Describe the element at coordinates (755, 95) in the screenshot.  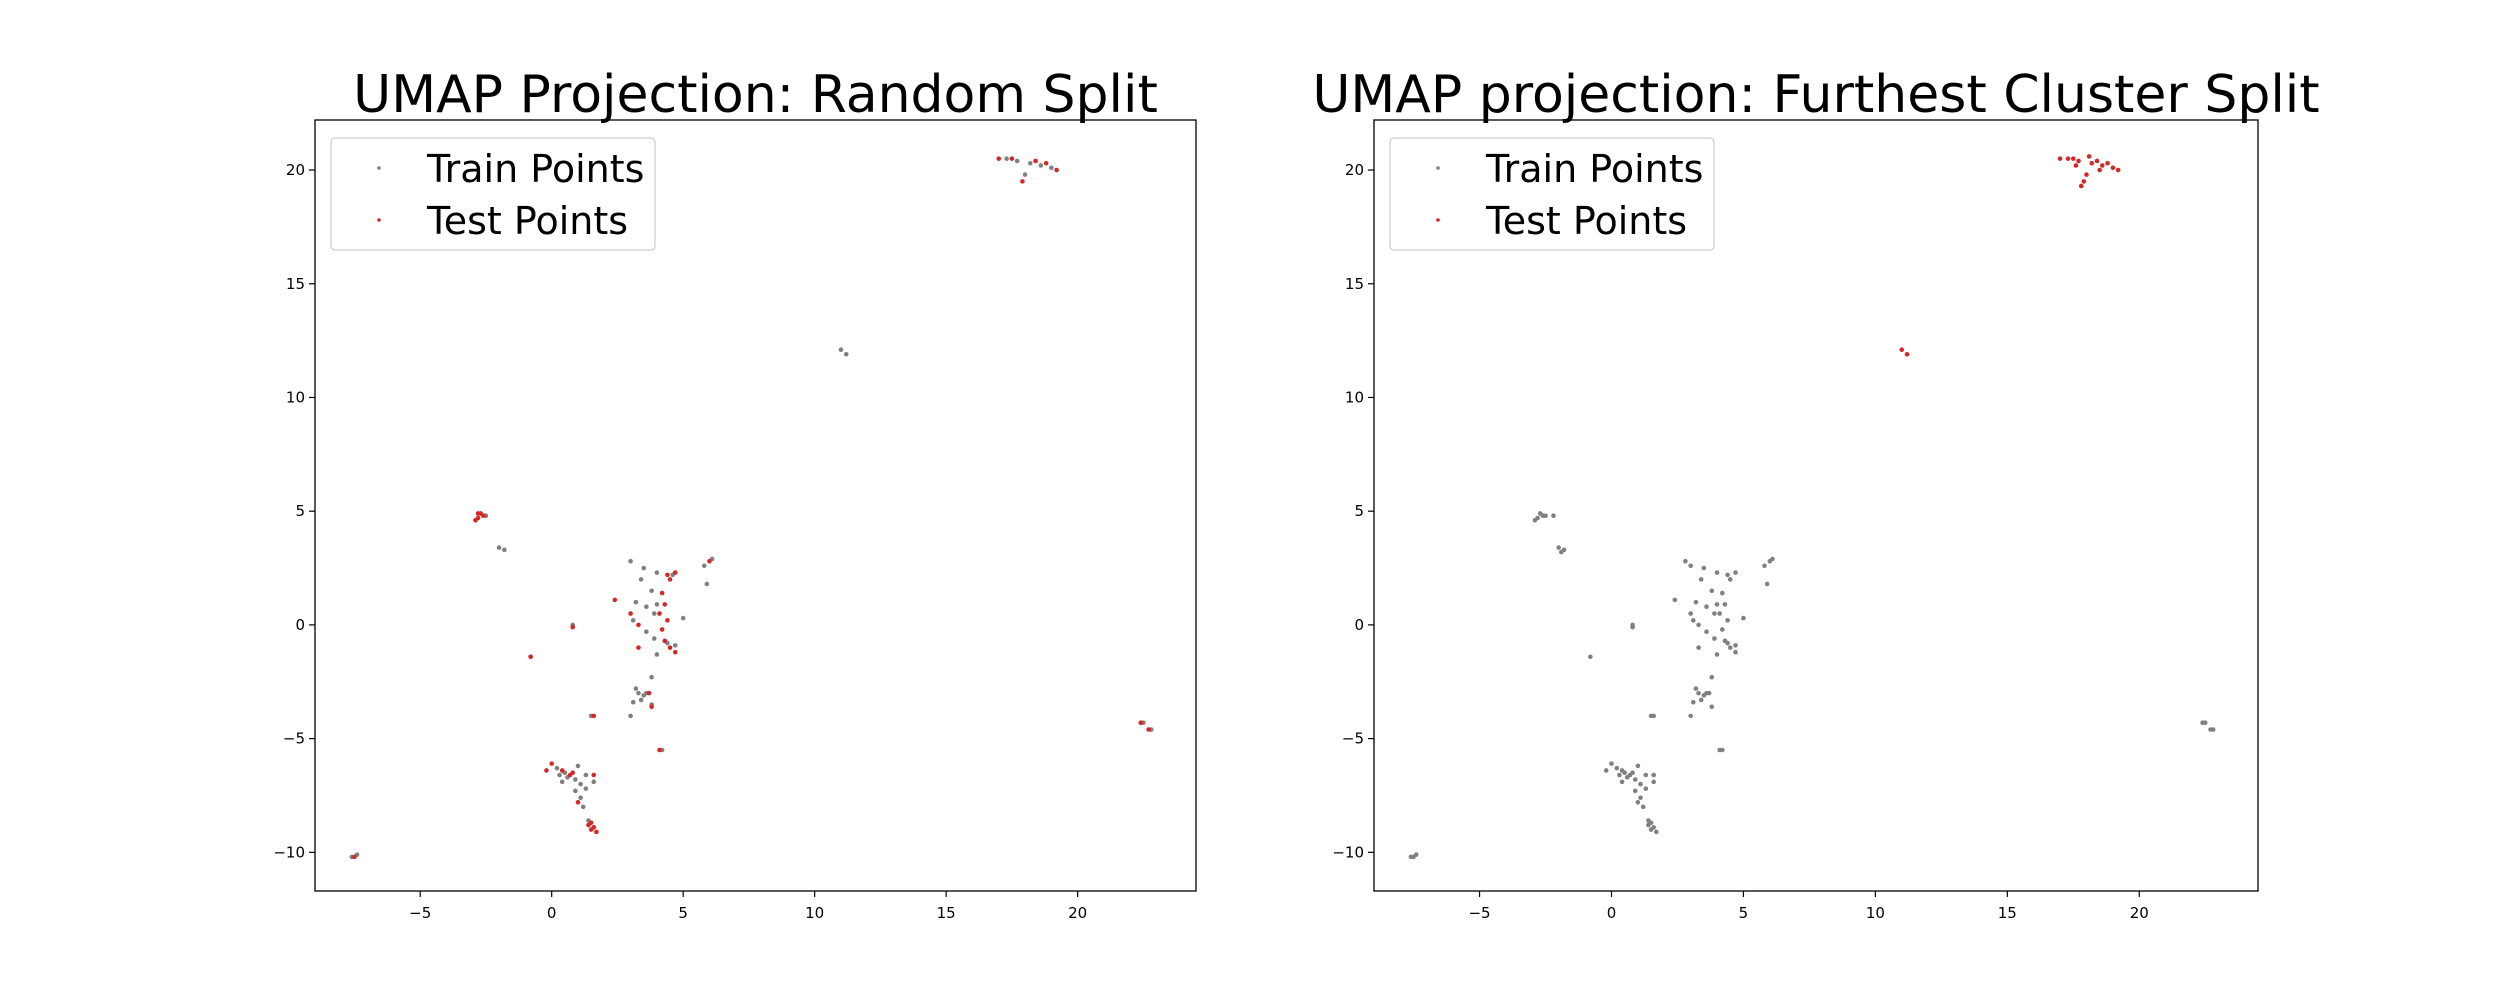
I see `chart-title: UMAP Projection: Random Split` at that location.